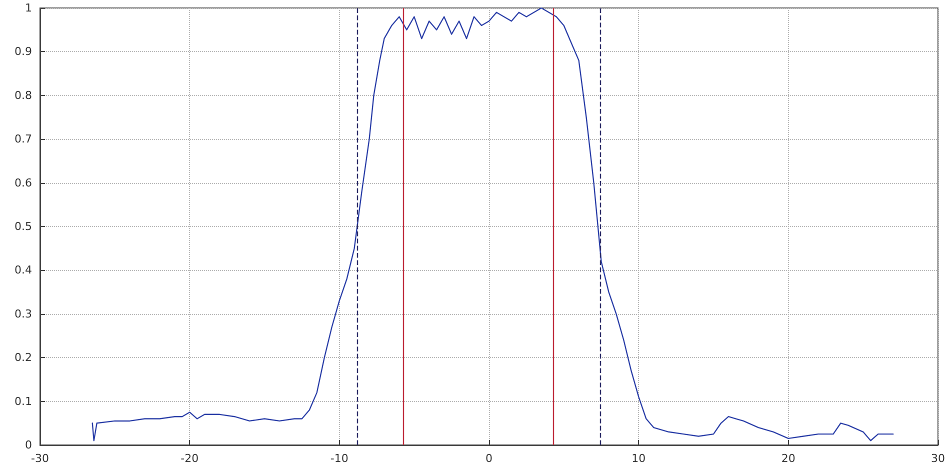 The width and height of the screenshot is (949, 474). What do you see at coordinates (23, 226) in the screenshot?
I see `y-tick-label: 0.5` at bounding box center [23, 226].